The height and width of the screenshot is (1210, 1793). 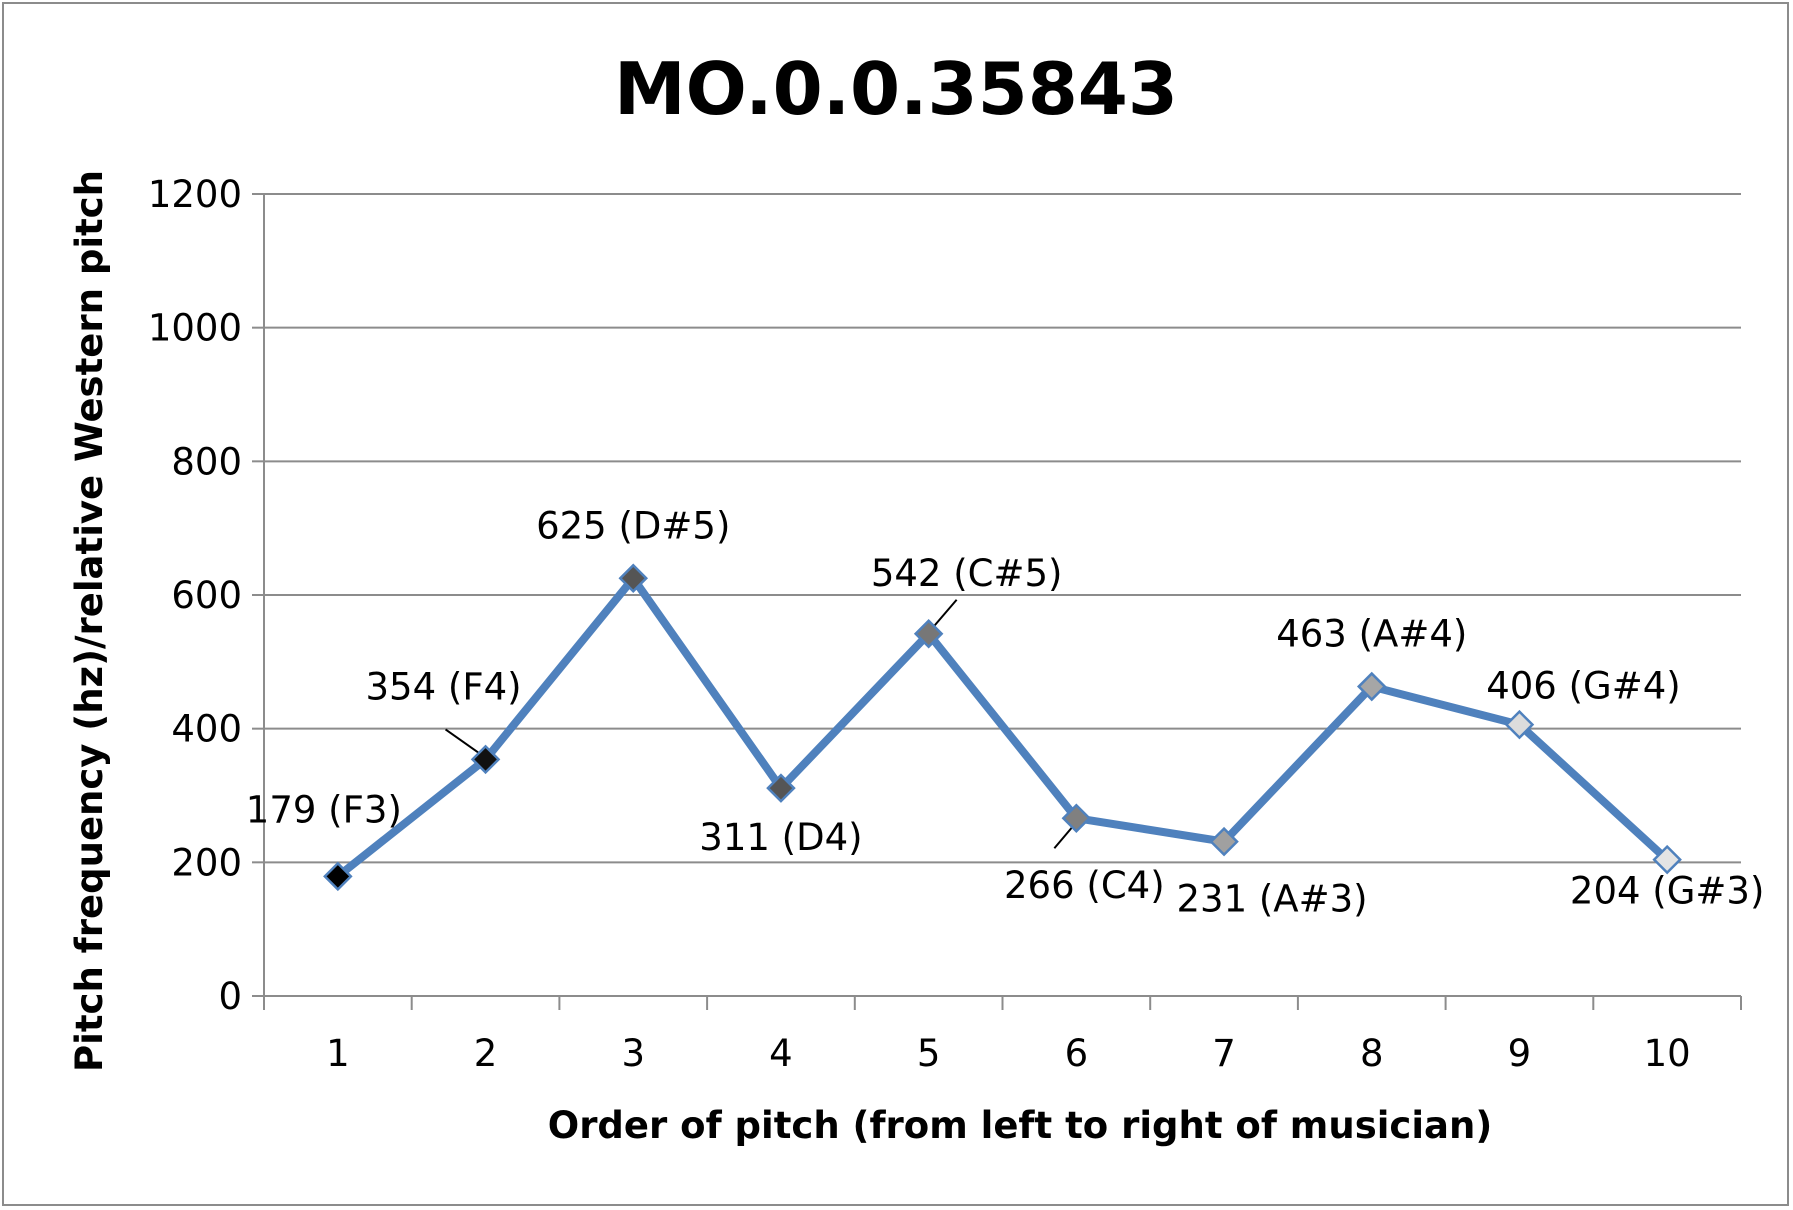 What do you see at coordinates (1520, 1053) in the screenshot?
I see `x-tick-label: 9` at bounding box center [1520, 1053].